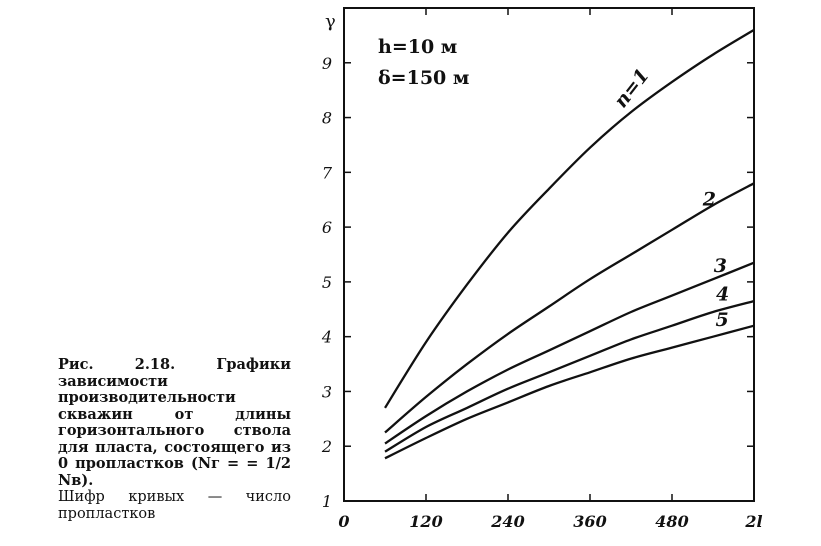  What do you see at coordinates (327, 501) in the screenshot?
I see `y-tick-label: 1` at bounding box center [327, 501].